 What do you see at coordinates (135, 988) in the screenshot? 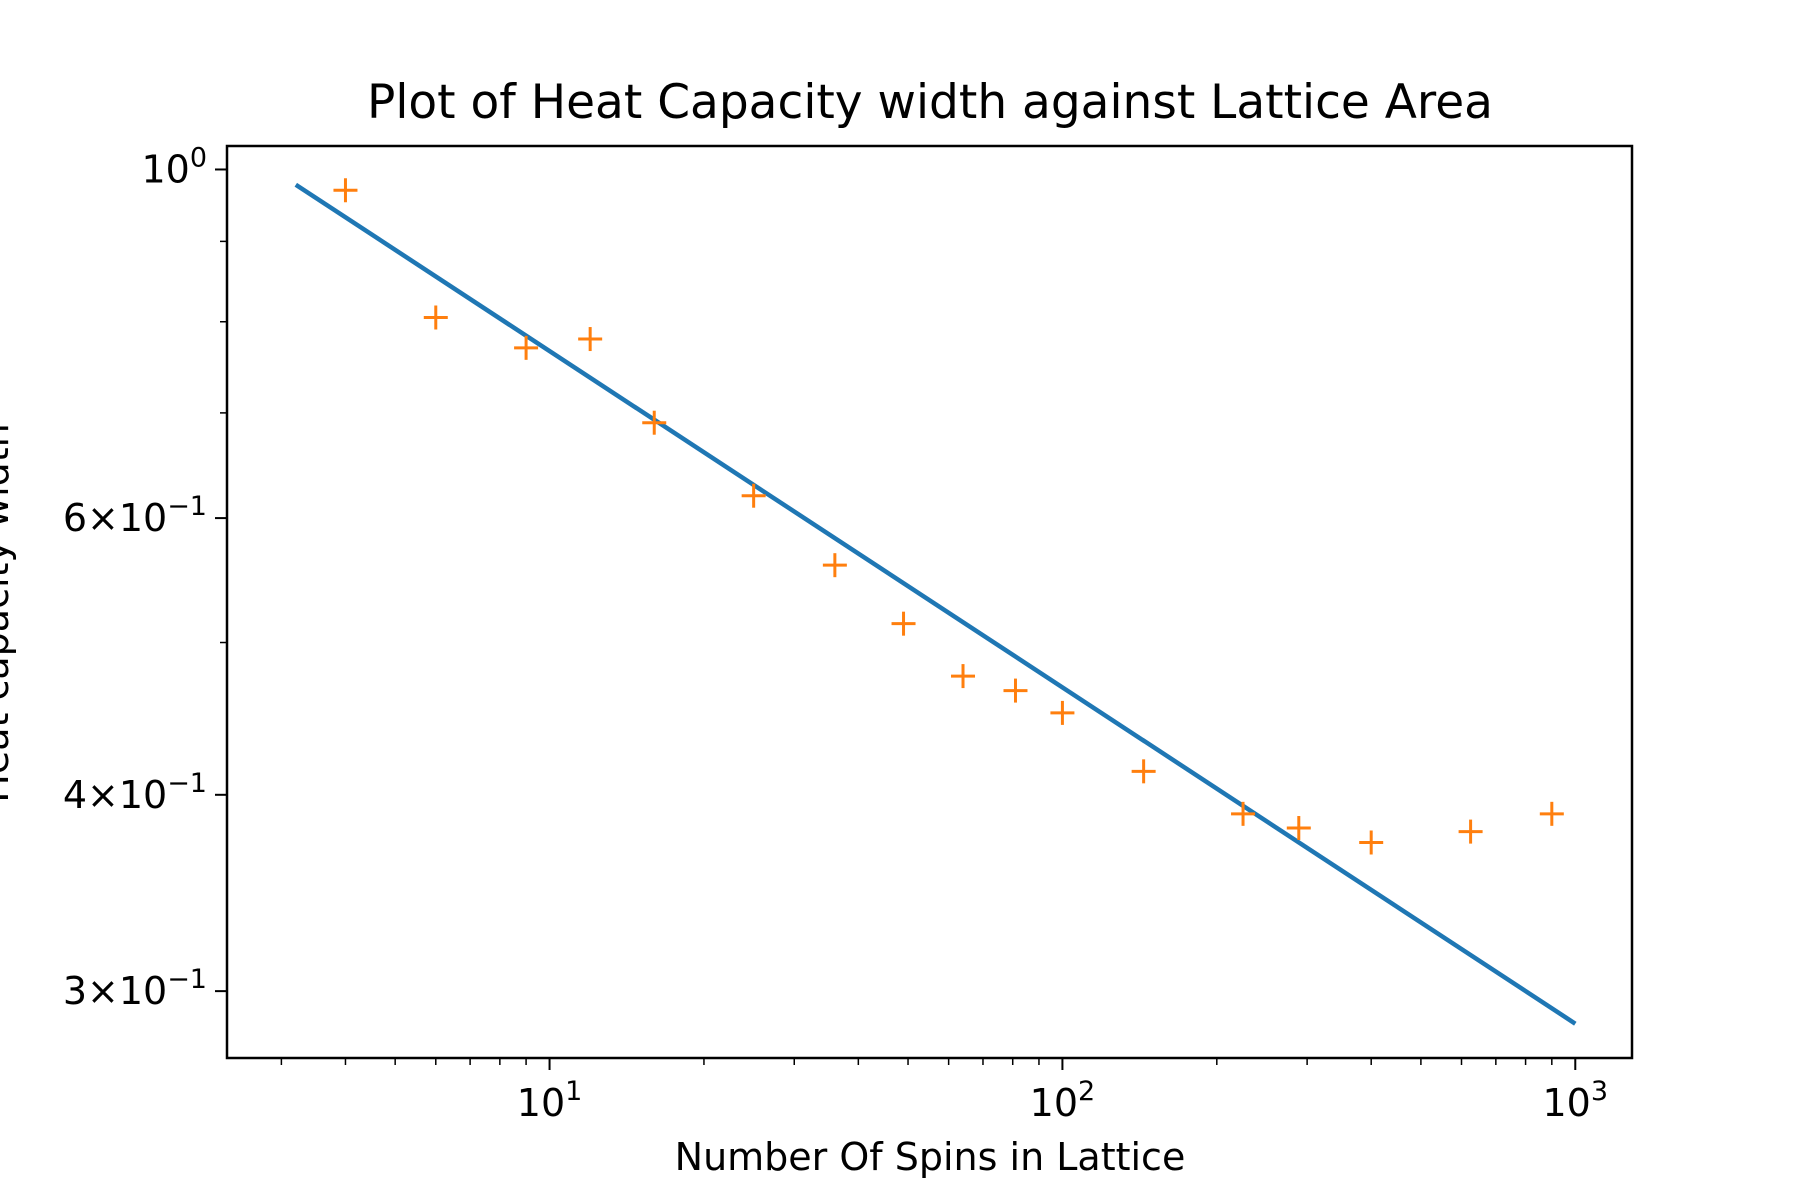
I see `y-tick-label: 3×10⁻¹` at bounding box center [135, 988].